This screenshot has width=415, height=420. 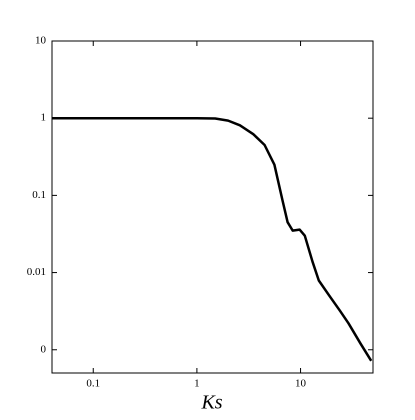 What do you see at coordinates (197, 384) in the screenshot?
I see `x-tick-label: 1` at bounding box center [197, 384].